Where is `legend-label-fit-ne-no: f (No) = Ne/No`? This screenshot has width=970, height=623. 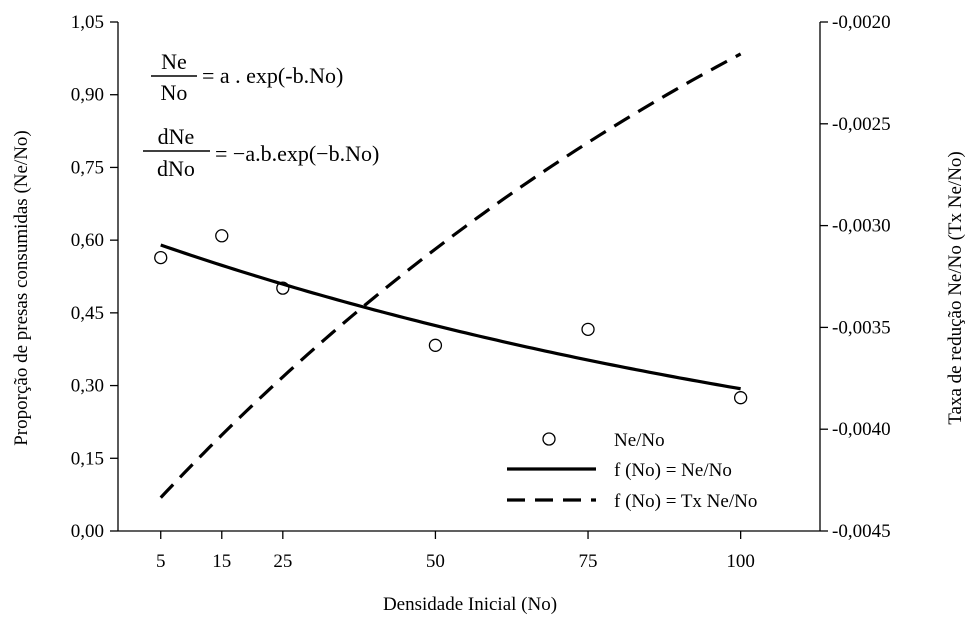
legend-label-fit-ne-no: f (No) = Ne/No is located at coordinates (673, 470).